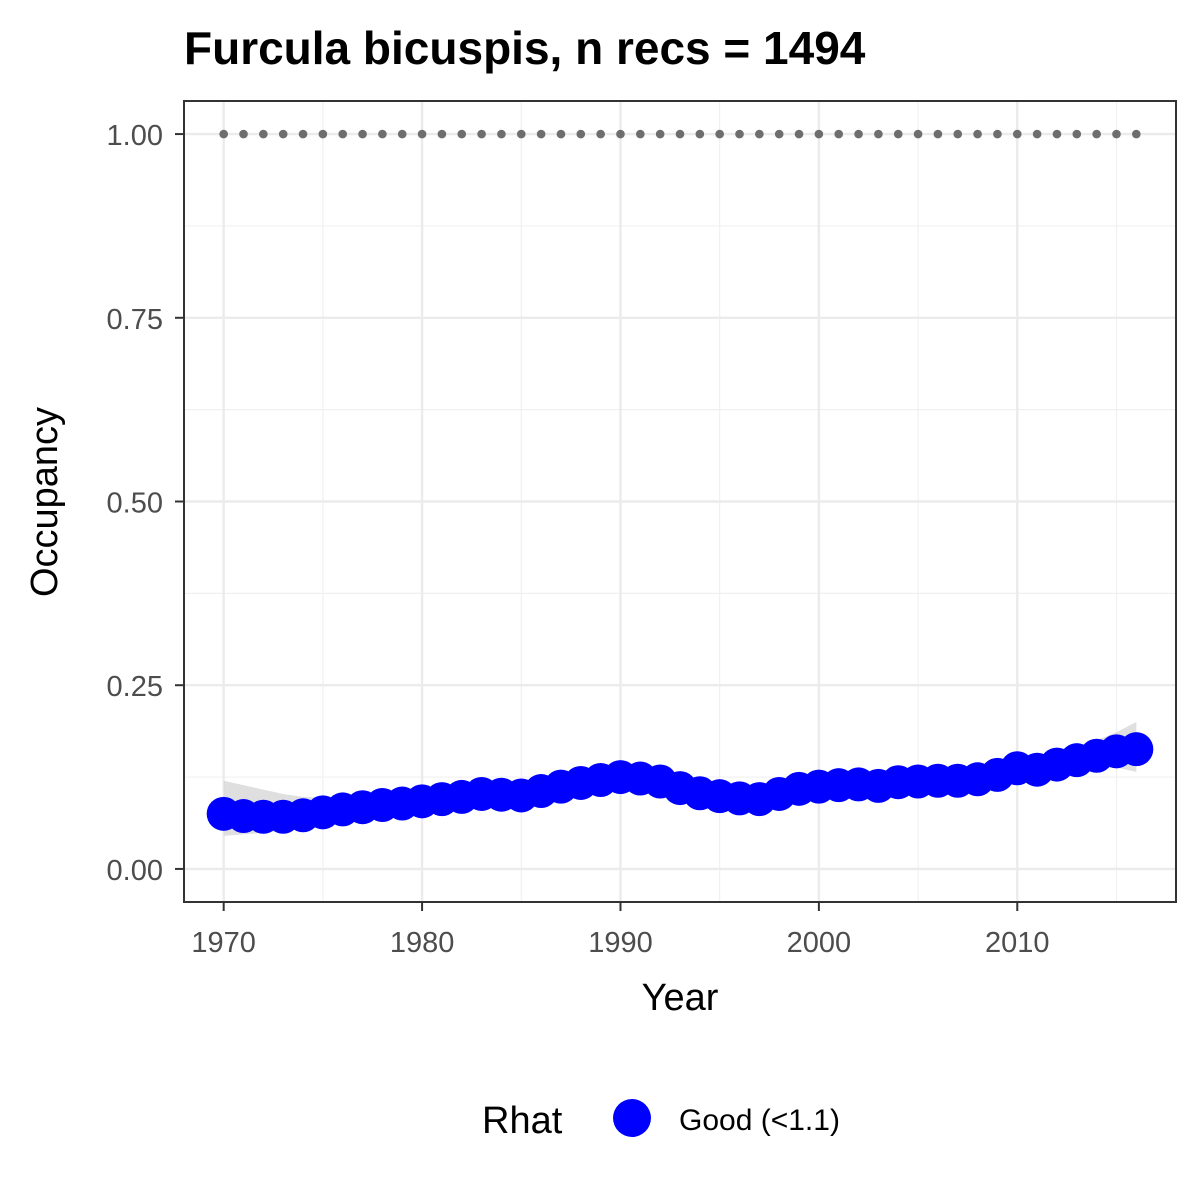 The image size is (1200, 1200). What do you see at coordinates (759, 1120) in the screenshot?
I see `legend-label-good: Good (<1.1)` at bounding box center [759, 1120].